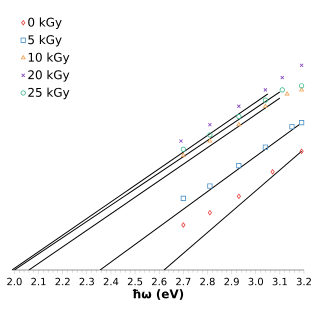  Describe the element at coordinates (38, 282) in the screenshot. I see `x-tick-label: 2.1` at that location.